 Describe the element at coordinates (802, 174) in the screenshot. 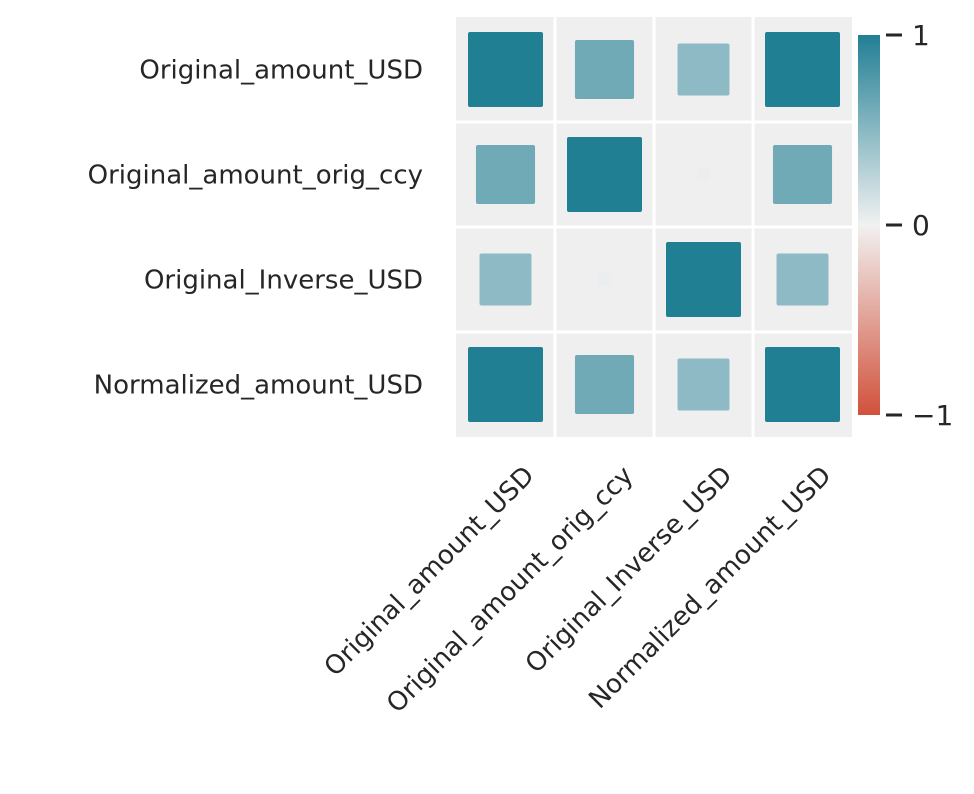

I see `heatmap-cell-r1-c3` at that location.